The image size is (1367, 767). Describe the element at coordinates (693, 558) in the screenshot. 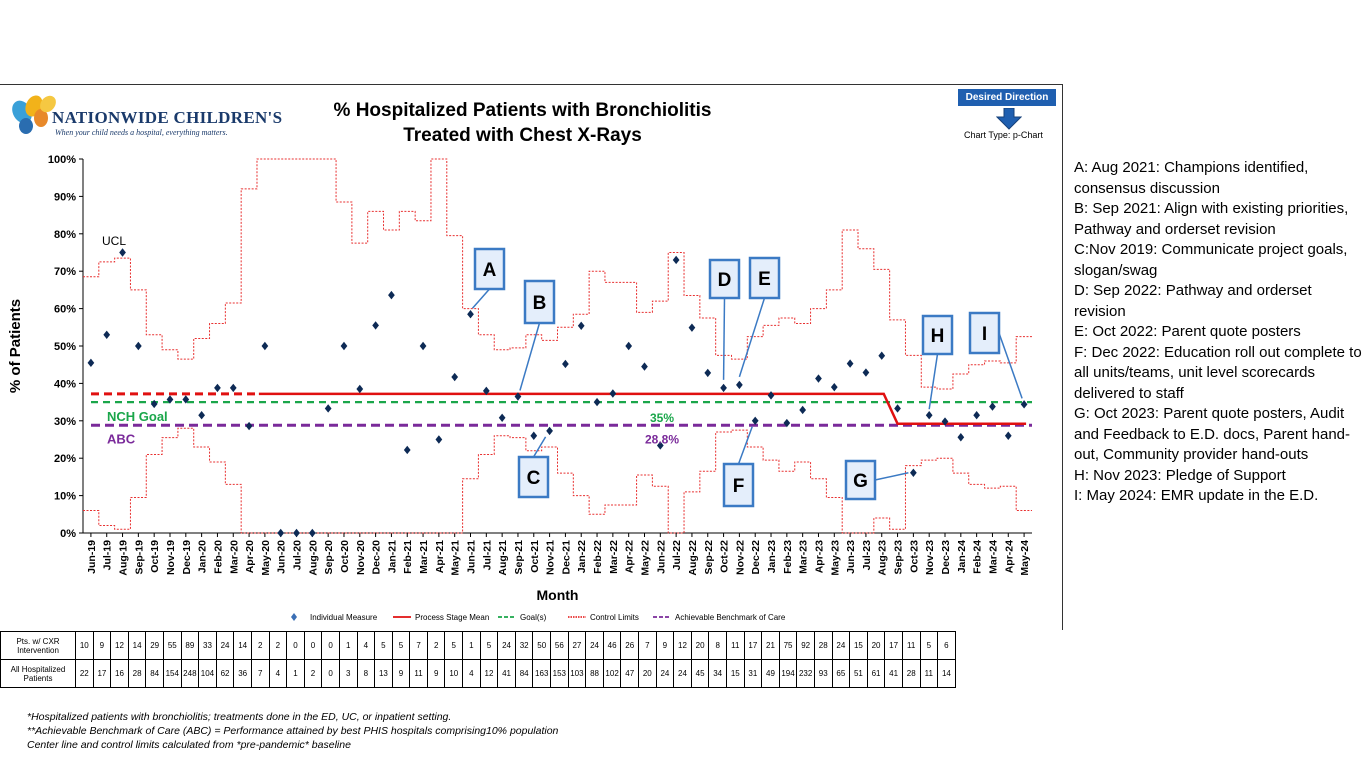

I see `x-tick-label: Aug-22` at that location.